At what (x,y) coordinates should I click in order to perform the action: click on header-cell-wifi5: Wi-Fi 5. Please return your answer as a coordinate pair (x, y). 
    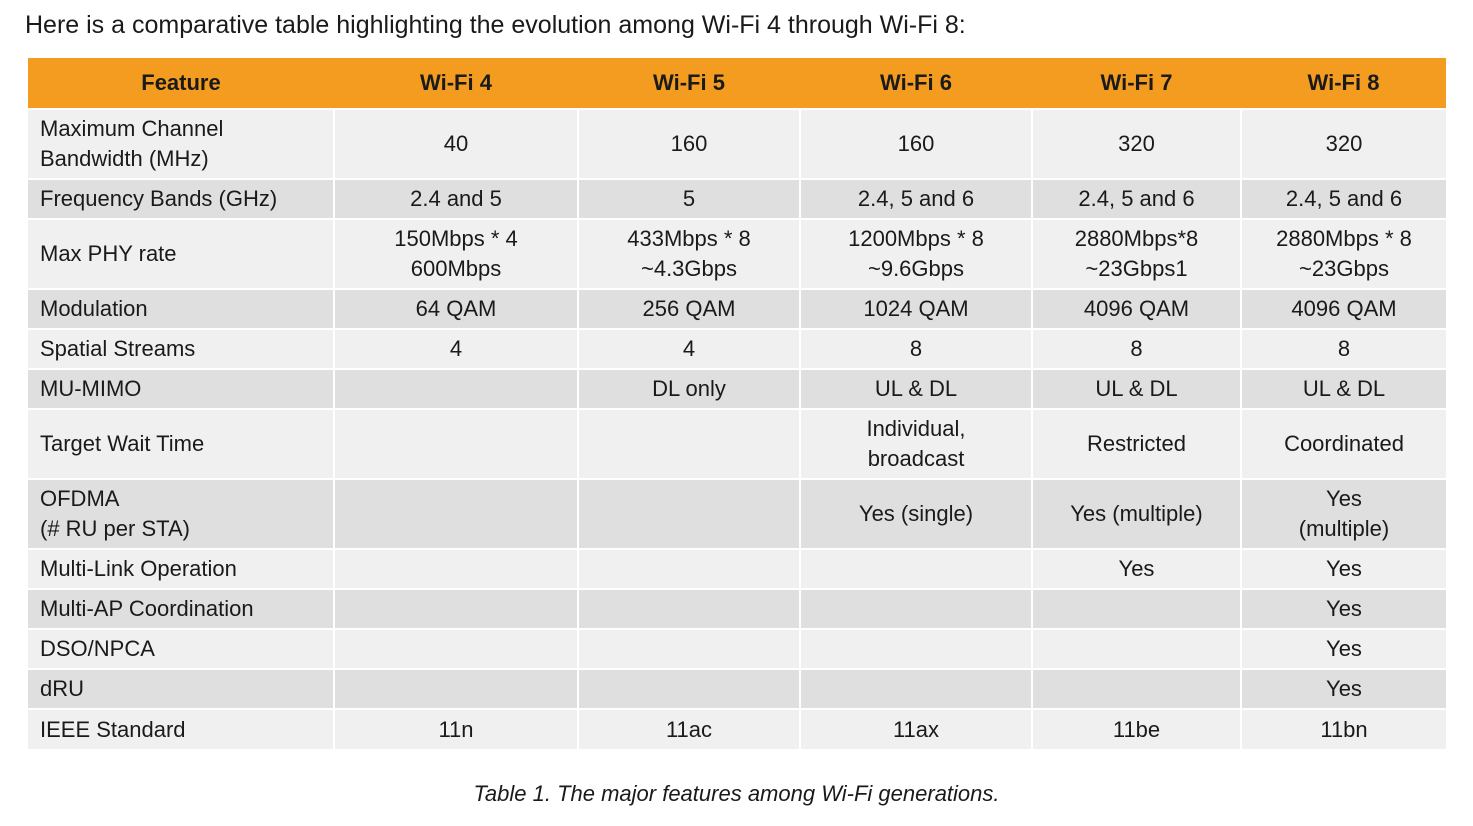
    Looking at the image, I should click on (689, 84).